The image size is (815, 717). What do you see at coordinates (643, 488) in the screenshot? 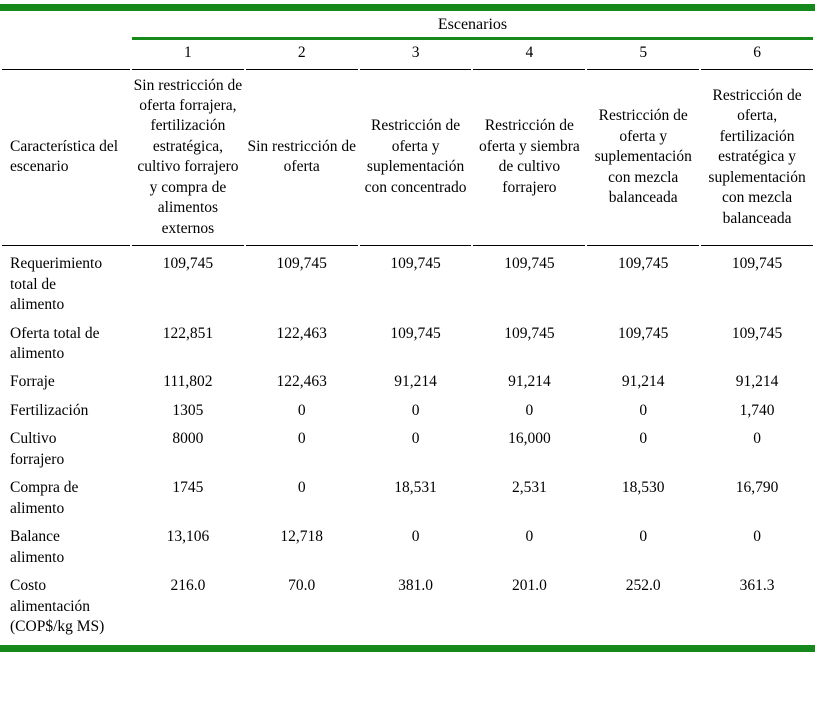
I see `value-cell: 18,530` at bounding box center [643, 488].